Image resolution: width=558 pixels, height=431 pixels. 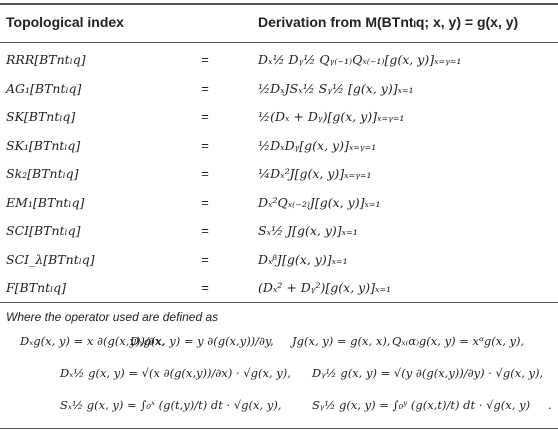 What do you see at coordinates (360, 59) in the screenshot?
I see `derivation-cell: Dₓ½ Dᵧ½ Qᵧ₍₋₁₎Qₓ₍₋₁₎[g(x, y)]ₓ₌ᵧ₌₁` at bounding box center [360, 59].